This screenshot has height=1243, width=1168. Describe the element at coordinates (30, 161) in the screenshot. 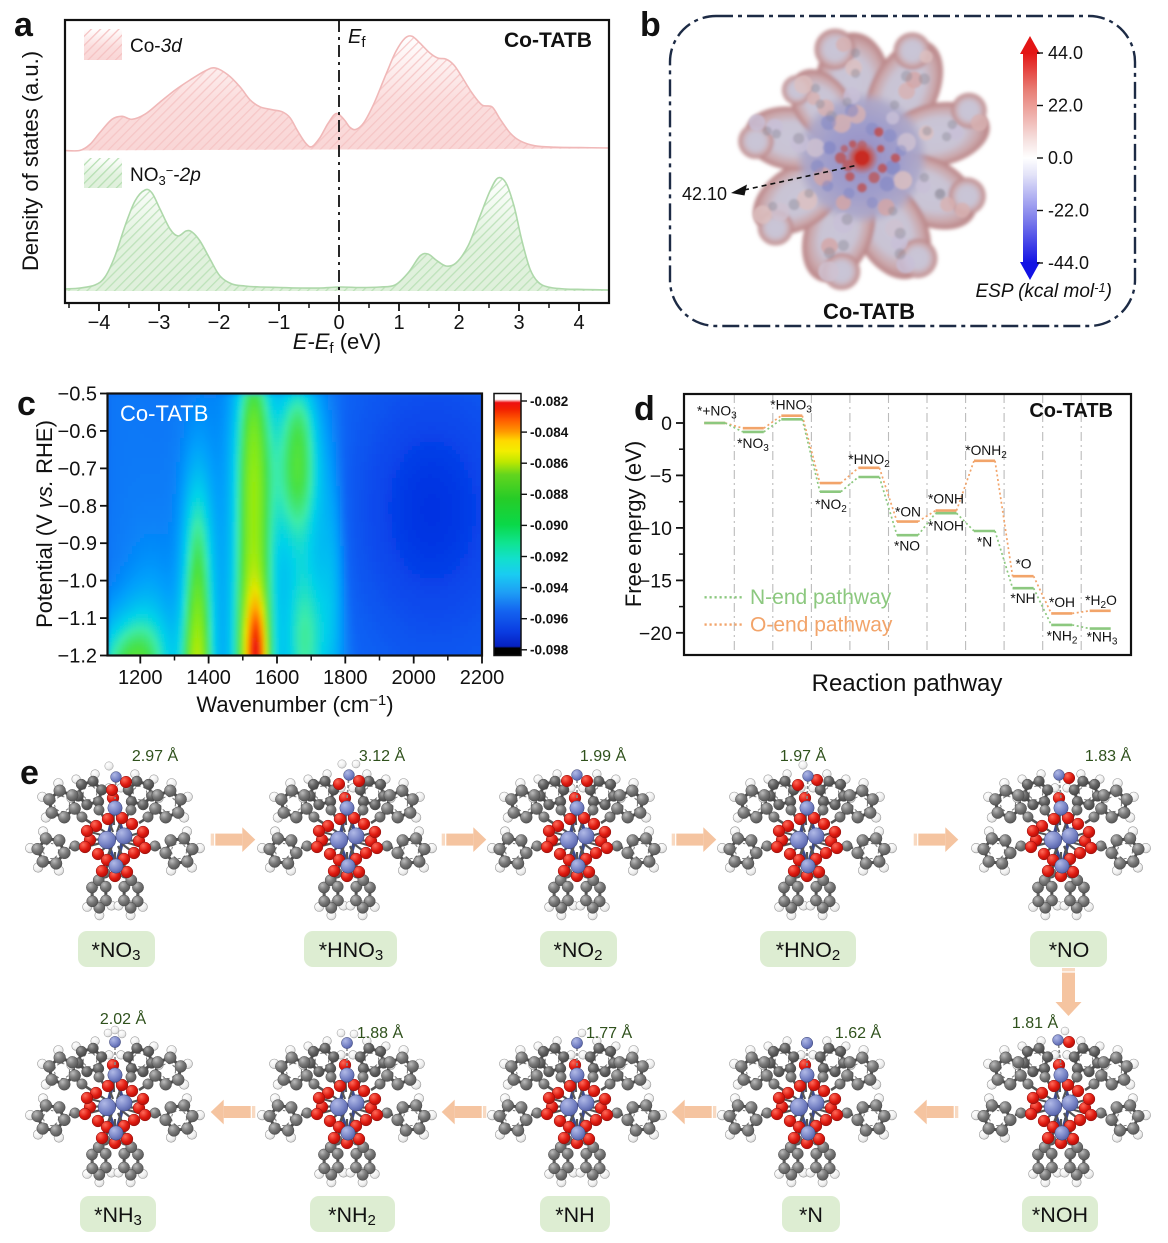

I see `svg-text: Density of states (a.u.)` at that location.